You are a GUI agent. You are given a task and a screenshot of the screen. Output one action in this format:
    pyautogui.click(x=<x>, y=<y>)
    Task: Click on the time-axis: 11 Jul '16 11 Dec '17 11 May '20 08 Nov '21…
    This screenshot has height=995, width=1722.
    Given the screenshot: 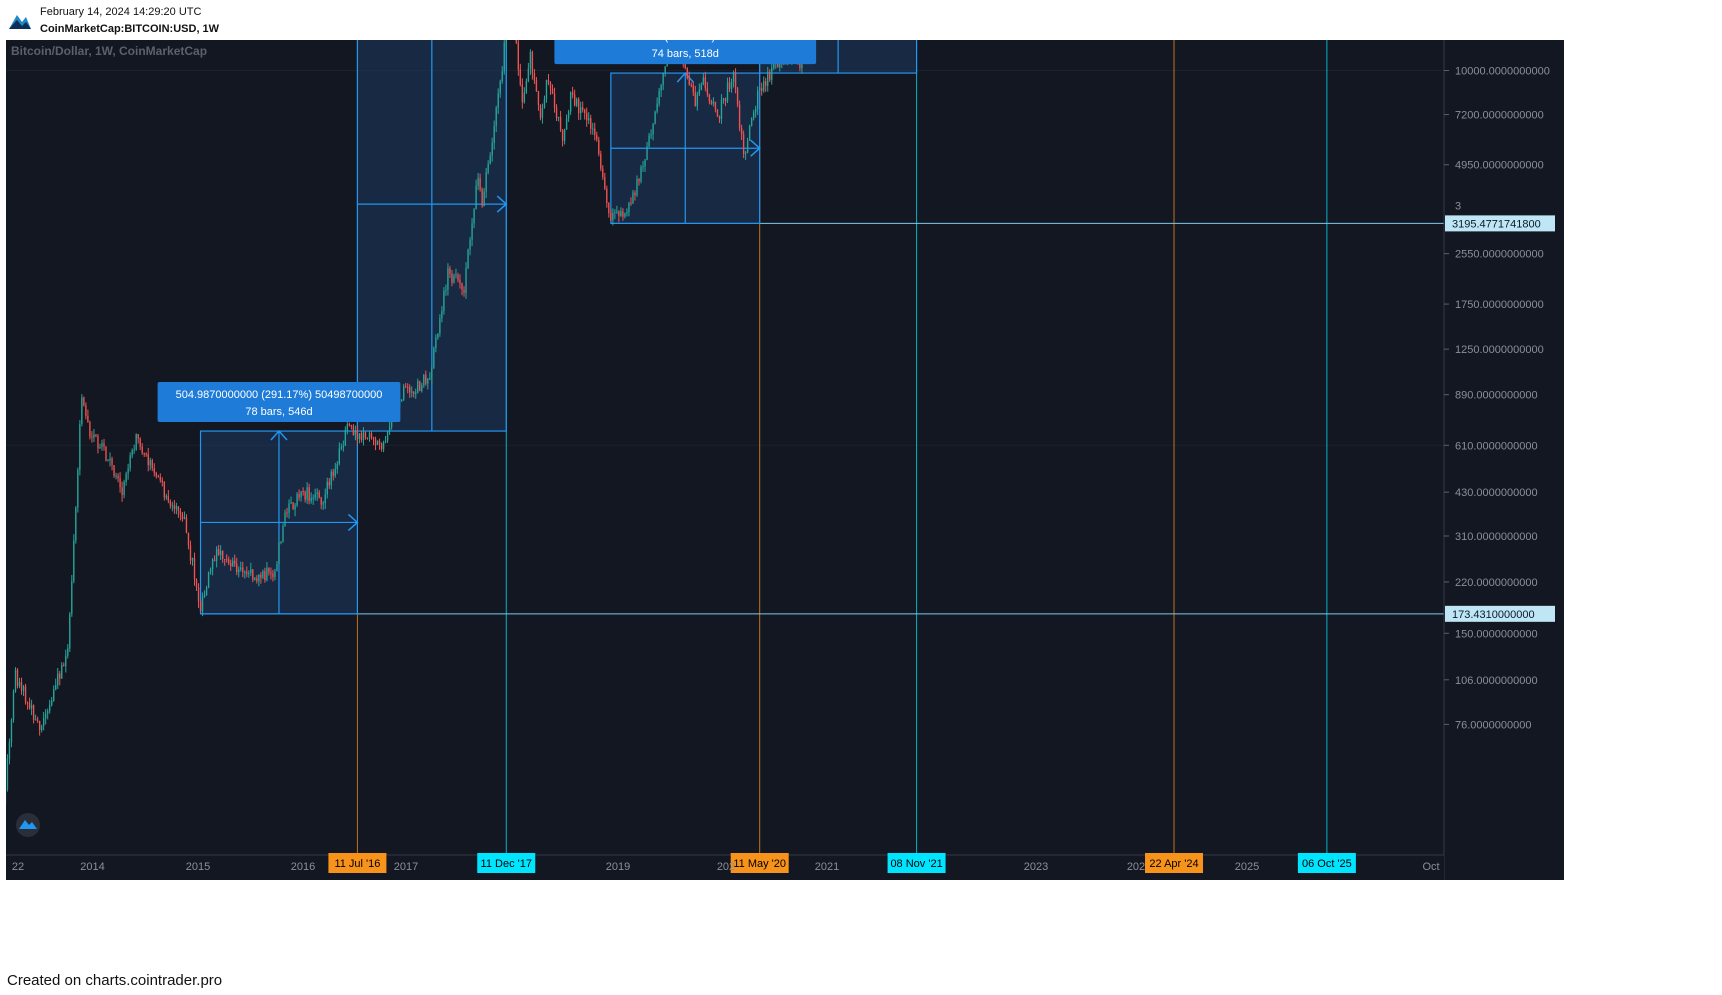 What is the action you would take?
    pyautogui.click(x=726, y=863)
    